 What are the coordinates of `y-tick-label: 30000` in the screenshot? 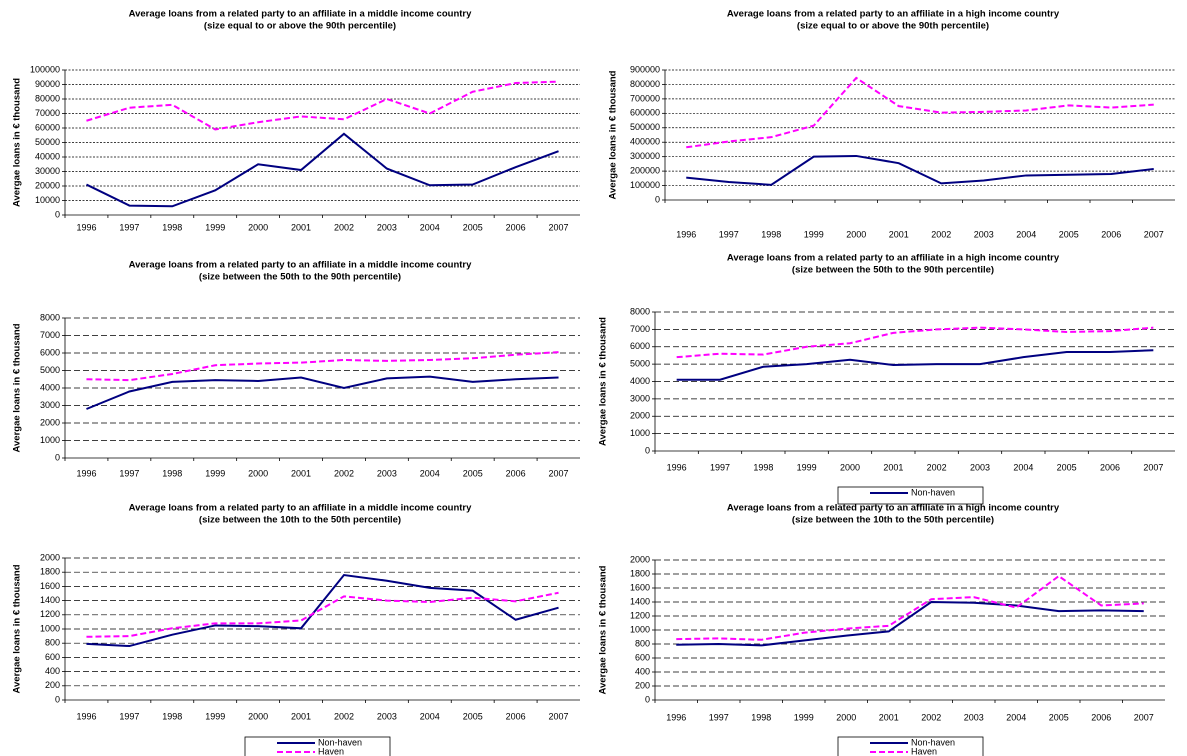 It's located at (47, 171).